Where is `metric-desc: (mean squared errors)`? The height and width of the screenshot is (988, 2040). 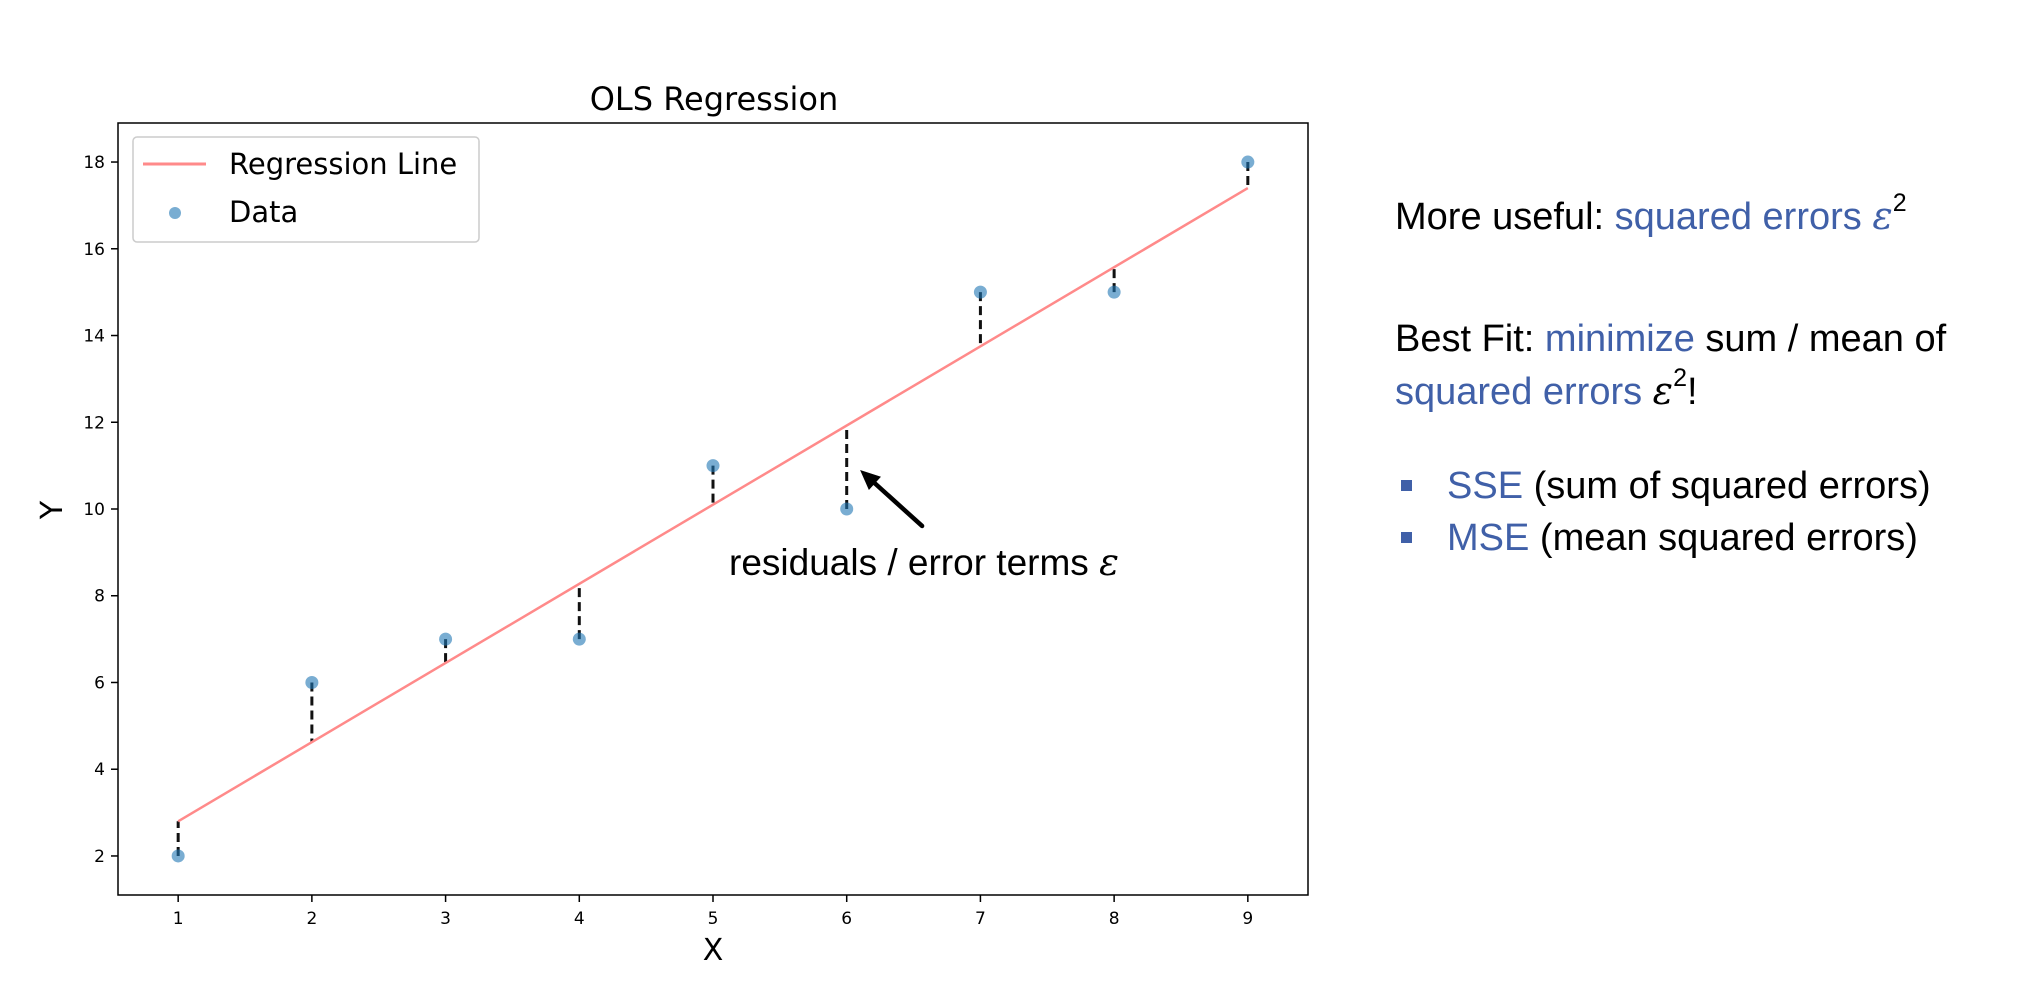 metric-desc: (mean squared errors) is located at coordinates (1723, 538).